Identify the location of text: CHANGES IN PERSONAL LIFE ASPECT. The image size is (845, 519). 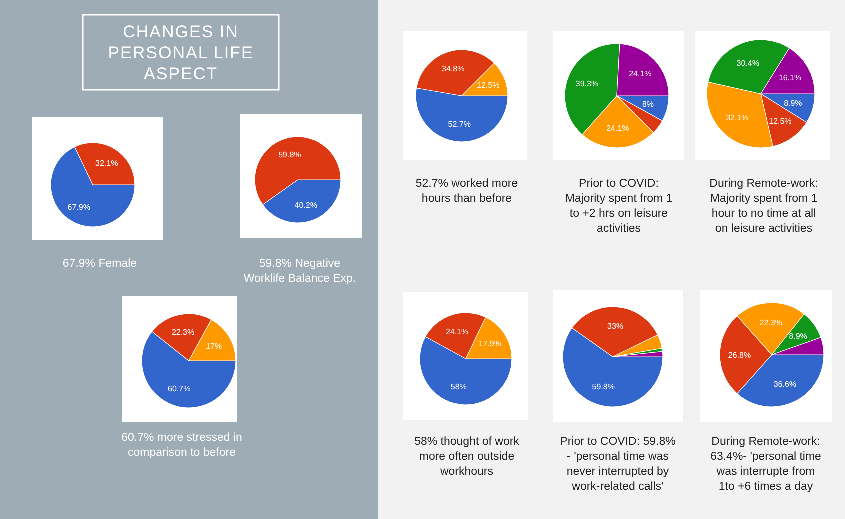
(181, 53).